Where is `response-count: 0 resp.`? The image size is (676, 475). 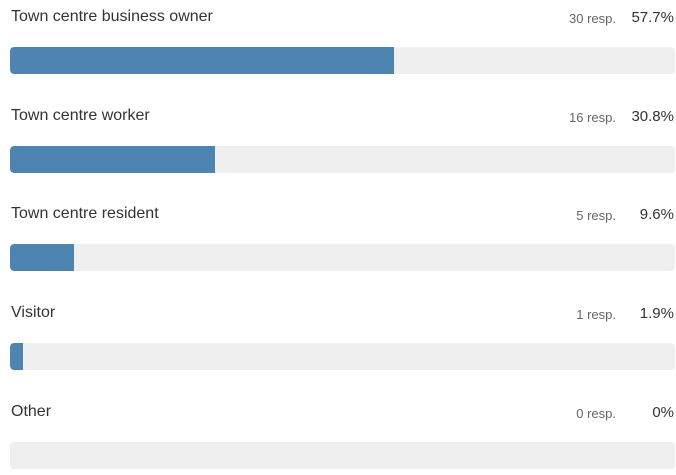
response-count: 0 resp. is located at coordinates (596, 413).